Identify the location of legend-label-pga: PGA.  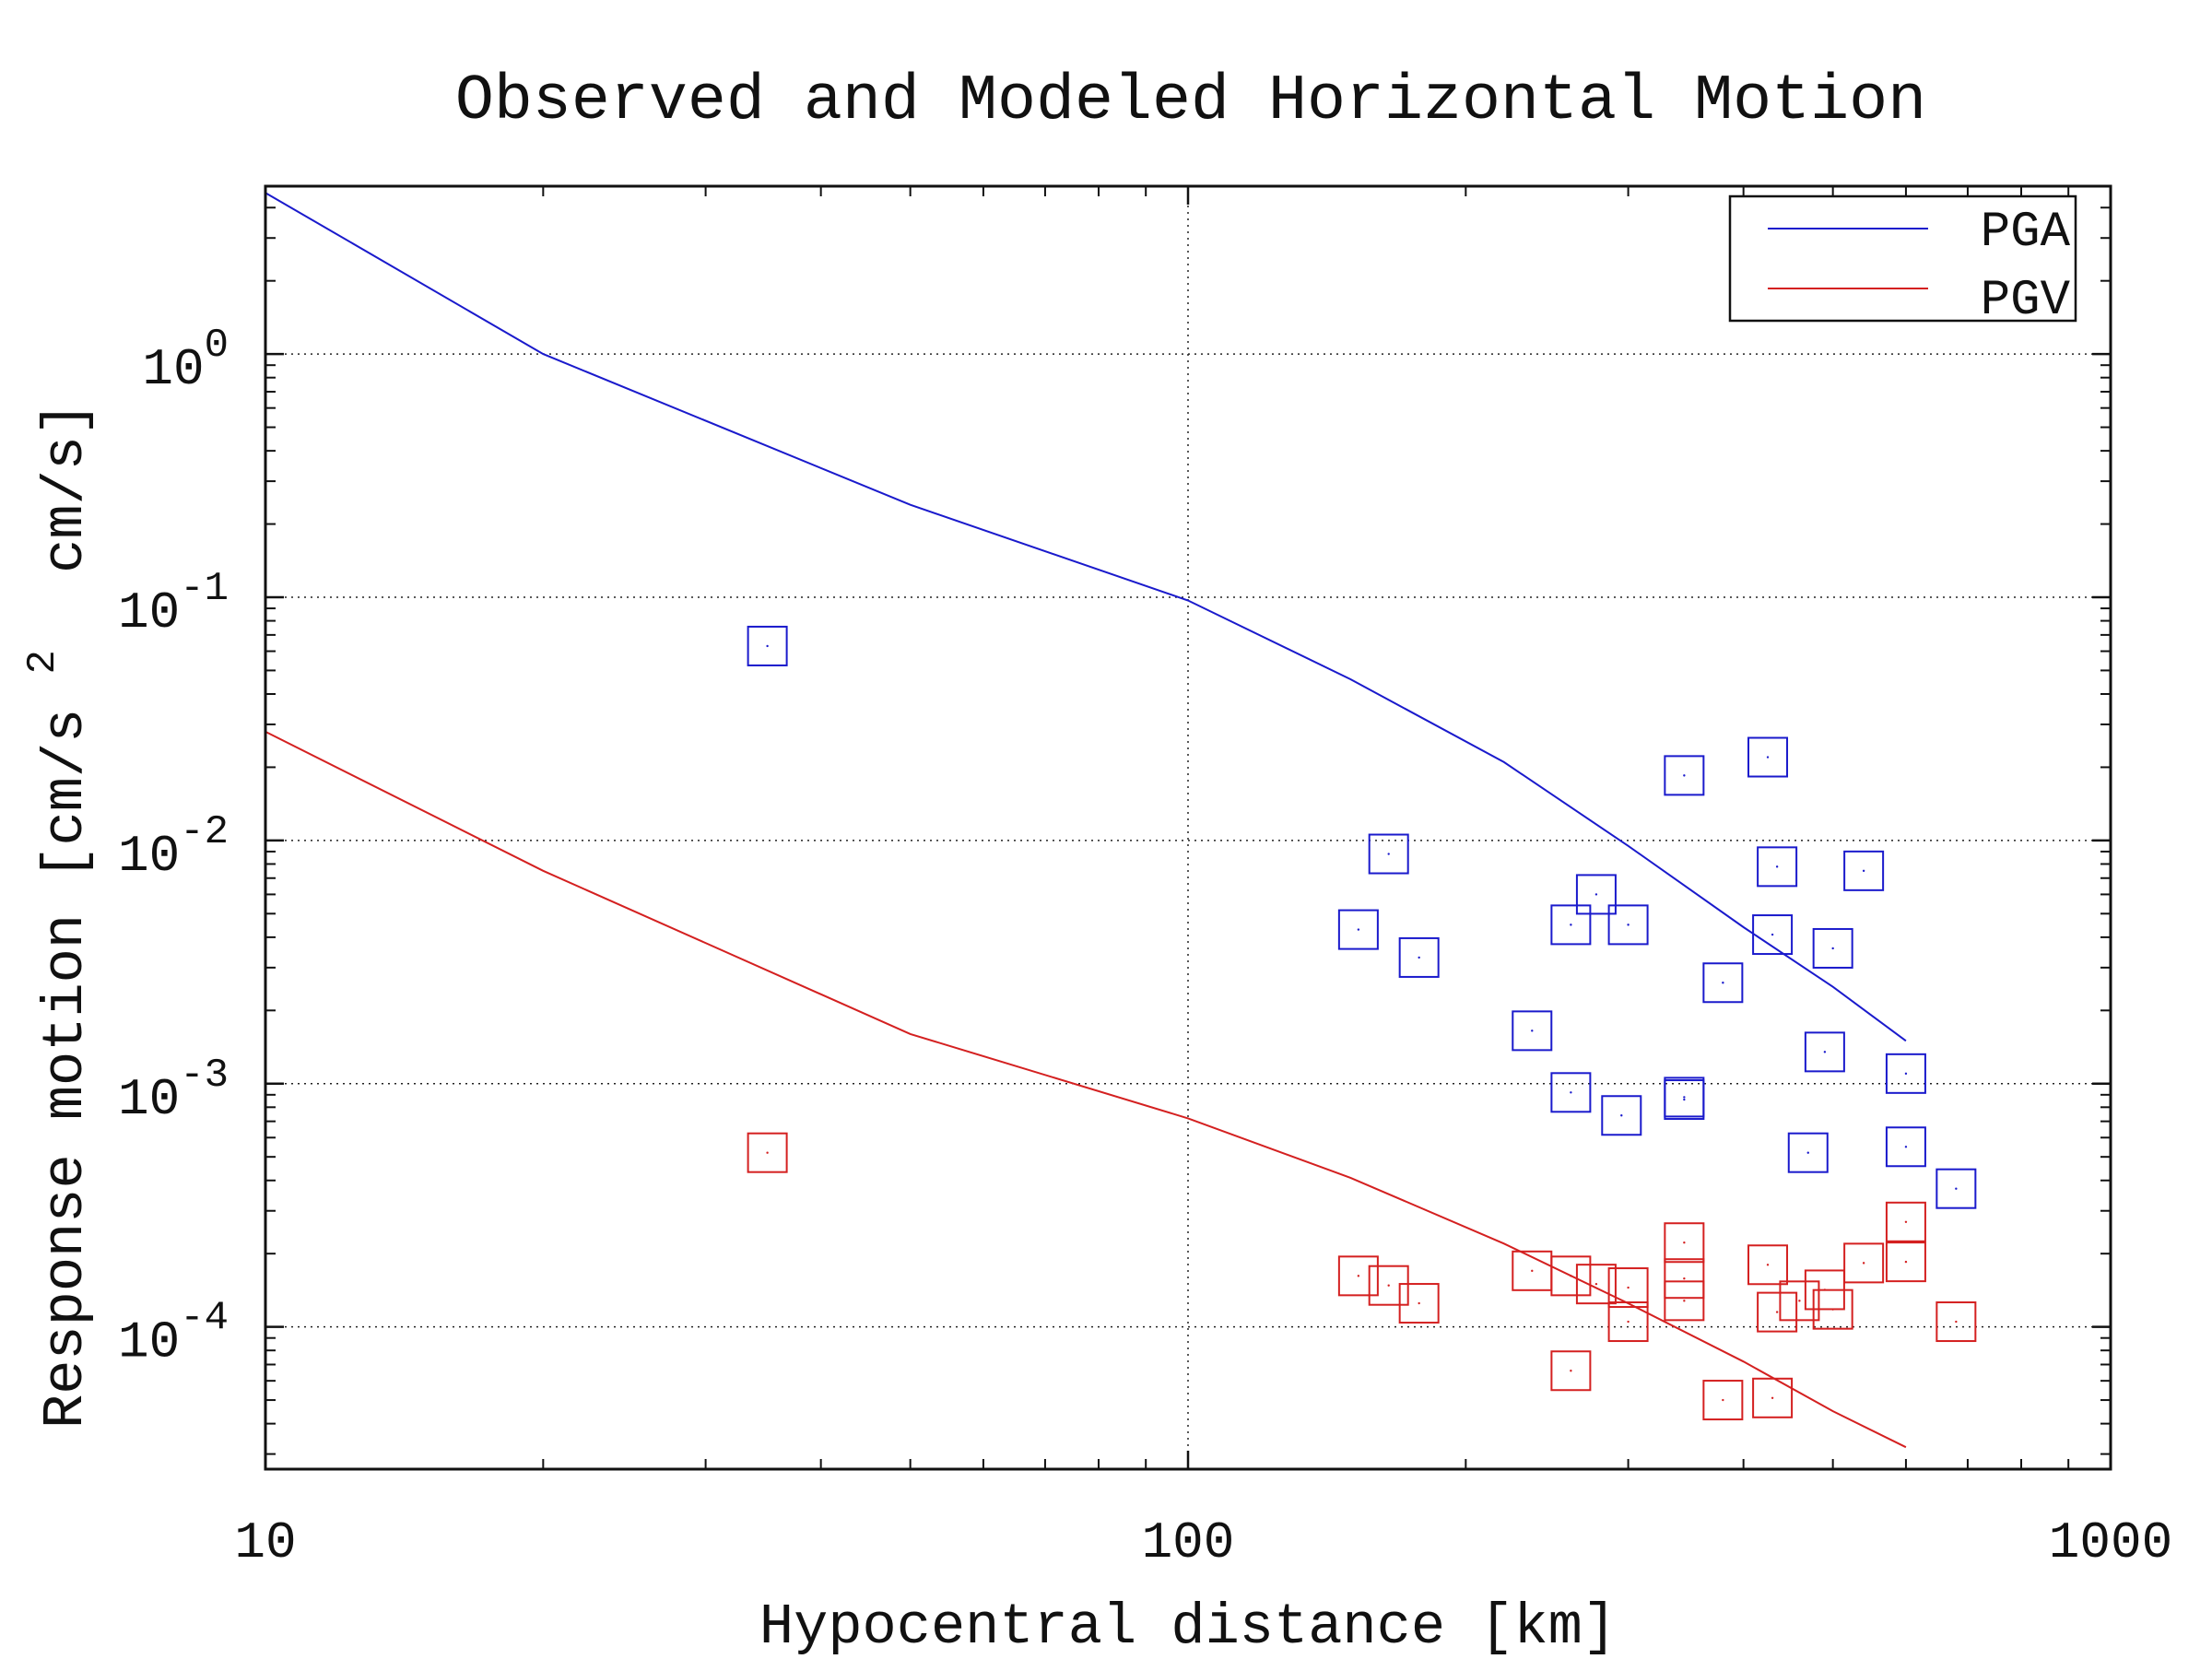
(2026, 233).